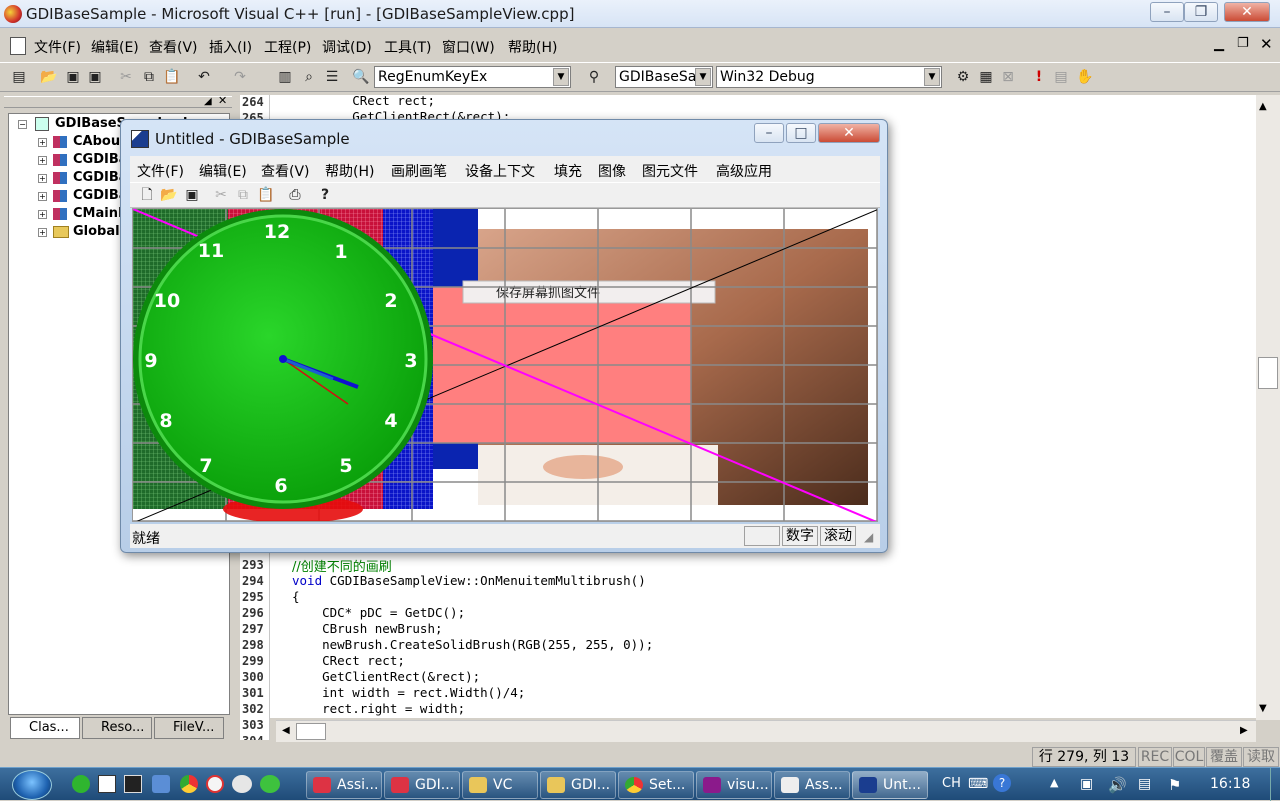  Describe the element at coordinates (173, 48) in the screenshot. I see `menu-view: 查看(V)` at that location.